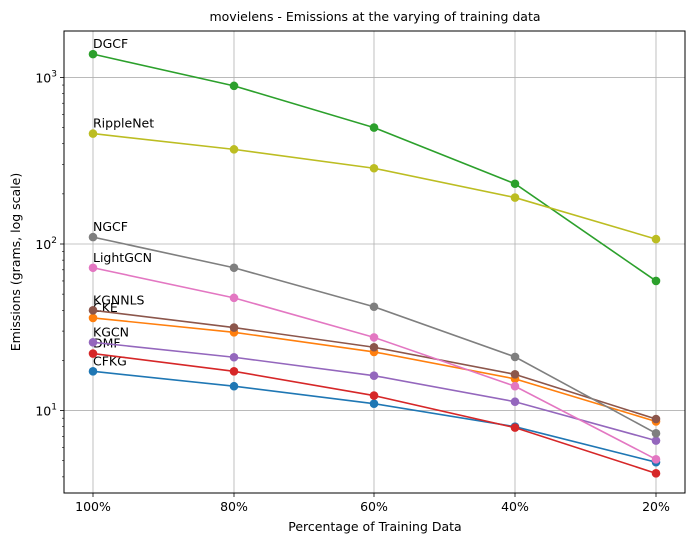 Image resolution: width=694 pixels, height=544 pixels. What do you see at coordinates (93, 318) in the screenshot?
I see `data-point-cke` at bounding box center [93, 318].